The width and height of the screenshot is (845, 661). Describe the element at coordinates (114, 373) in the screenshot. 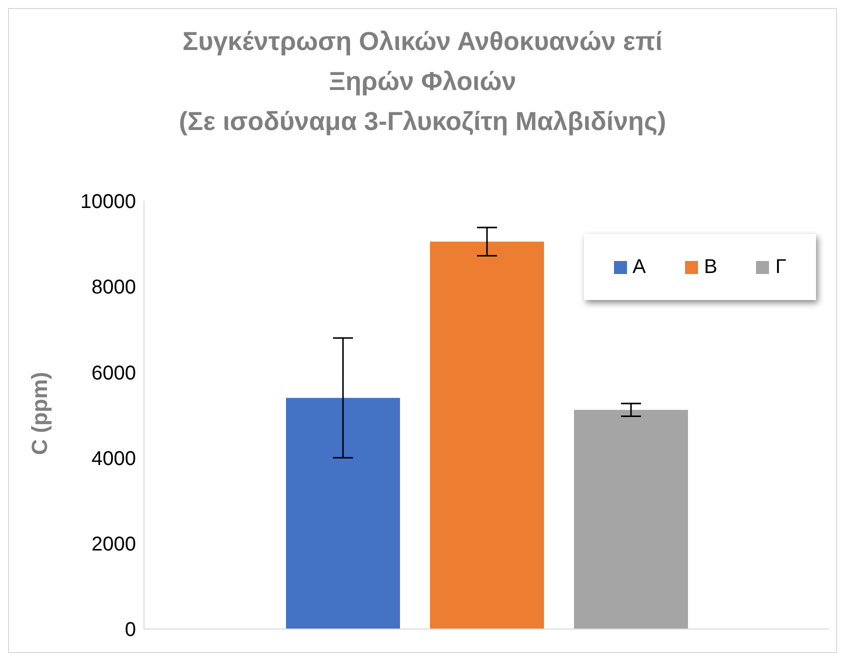

I see `y-tick-label: 6000` at that location.